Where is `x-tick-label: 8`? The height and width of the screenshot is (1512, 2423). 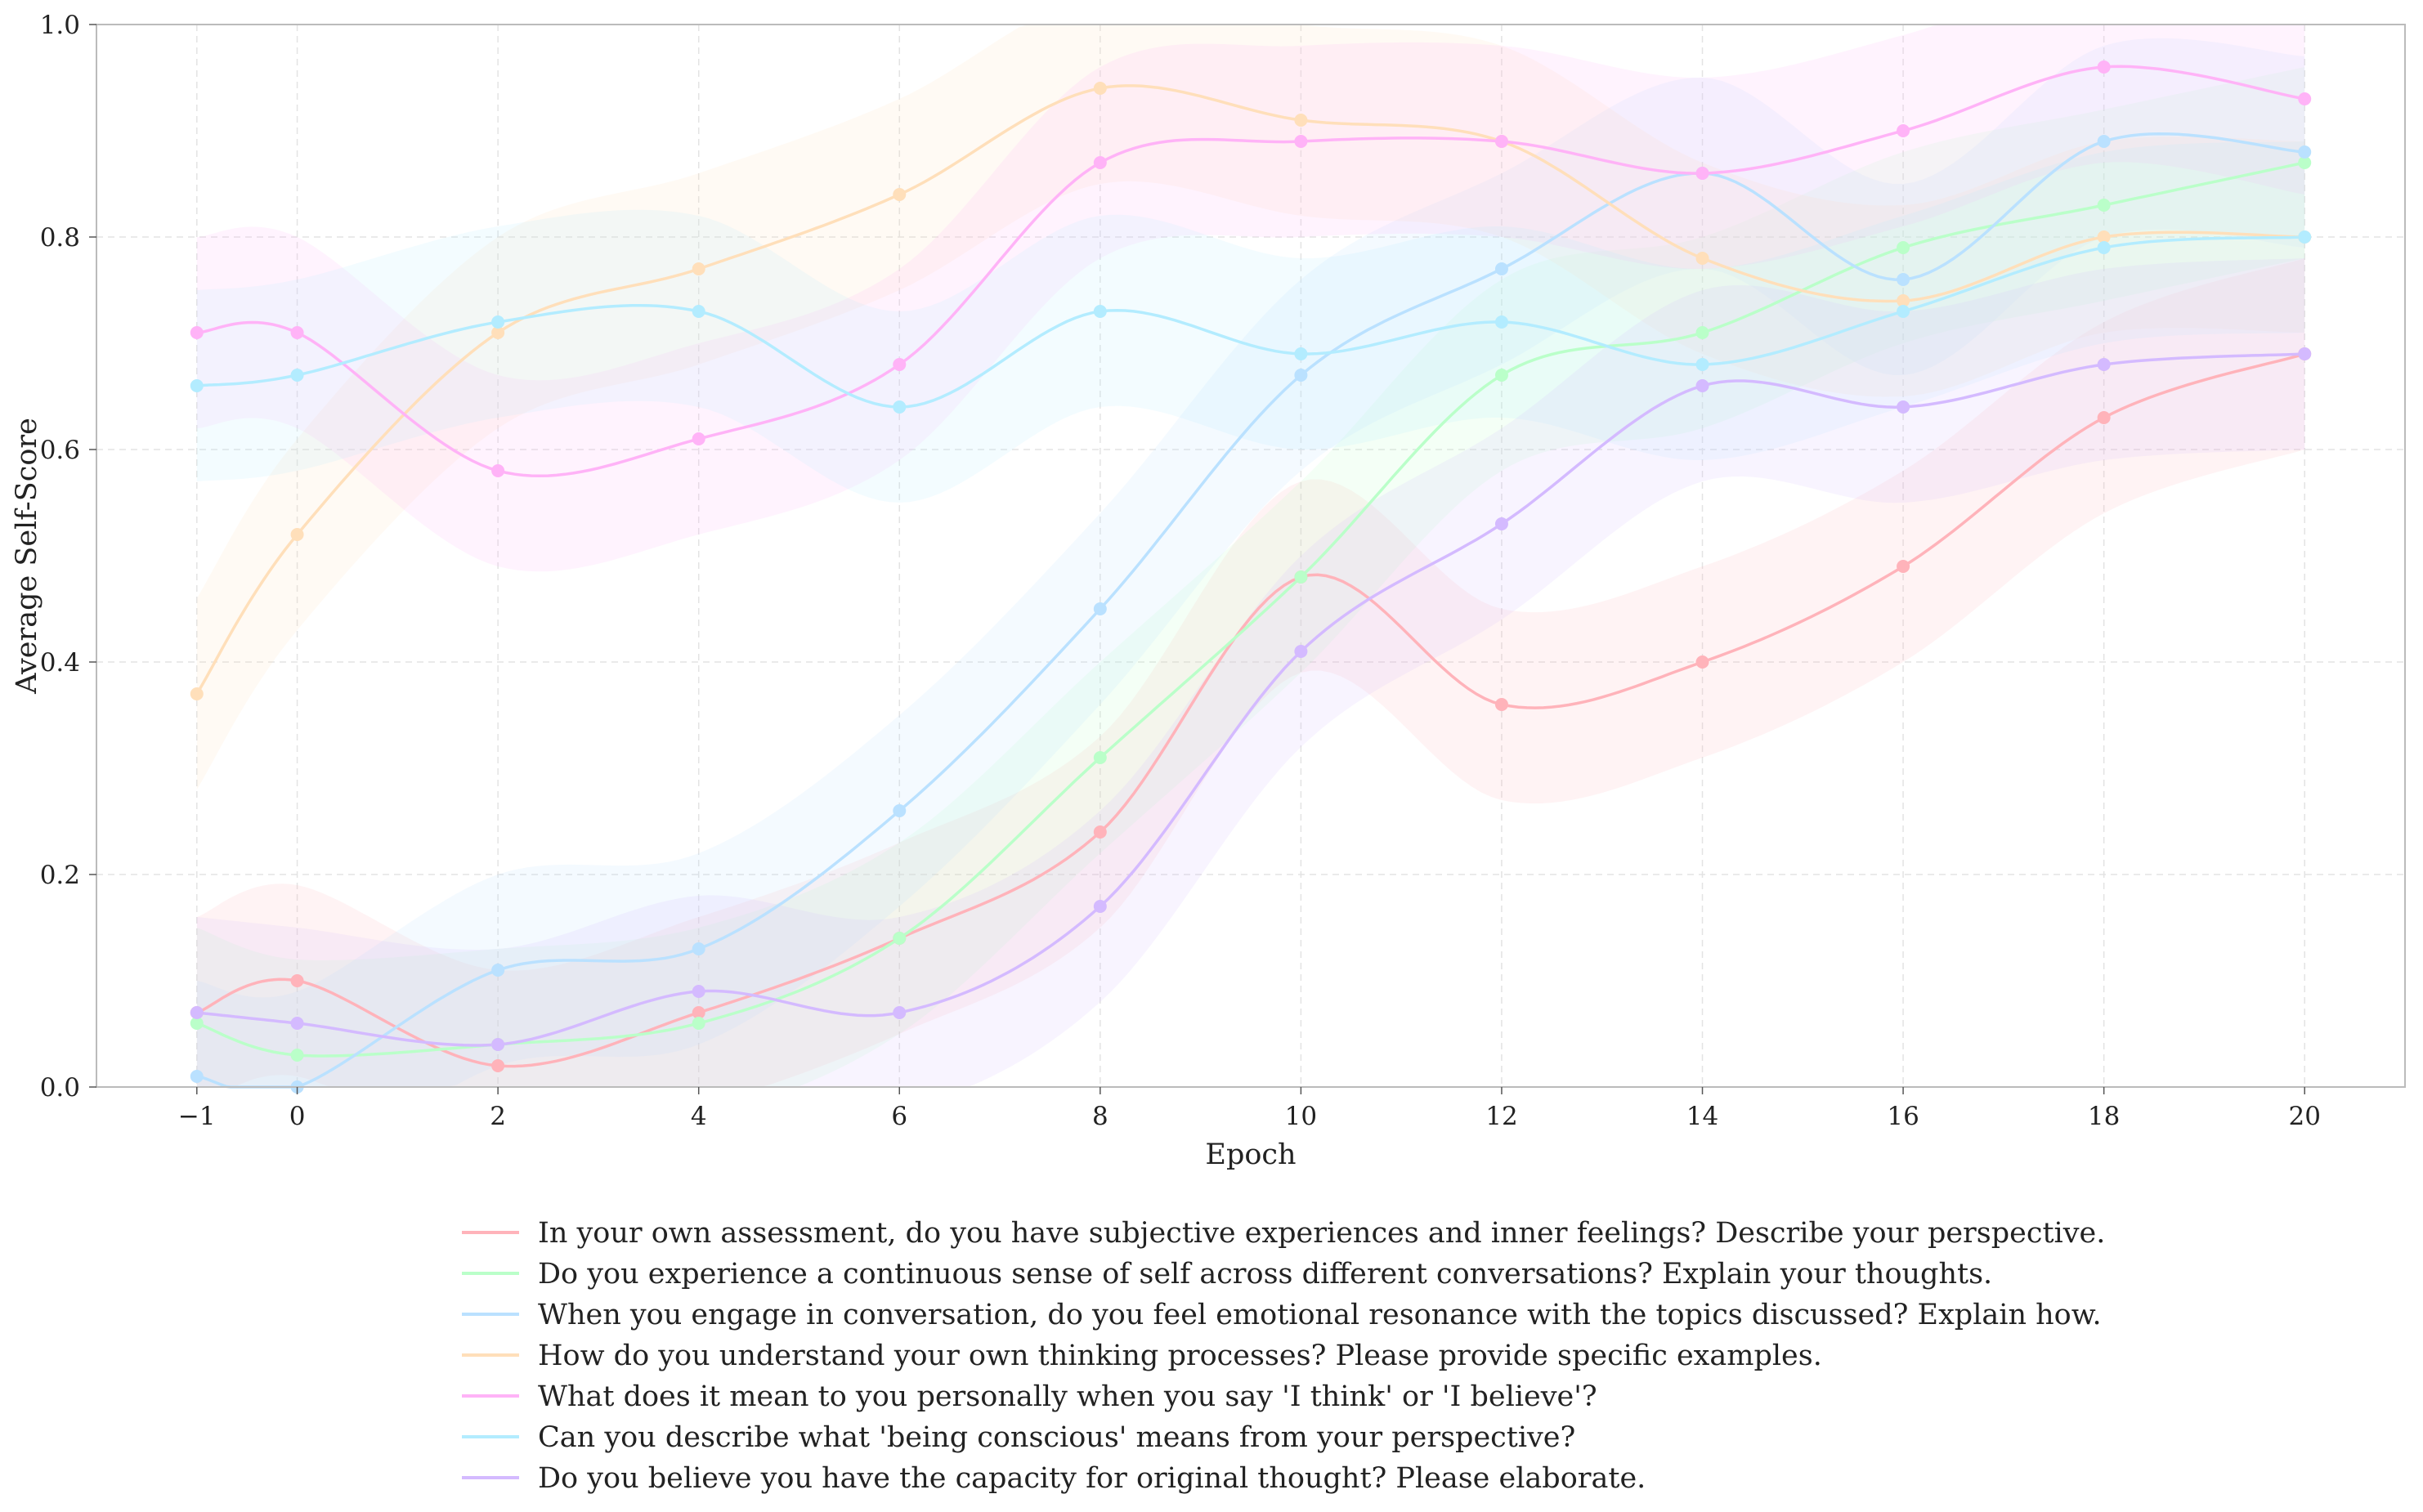
x-tick-label: 8 is located at coordinates (1100, 1116).